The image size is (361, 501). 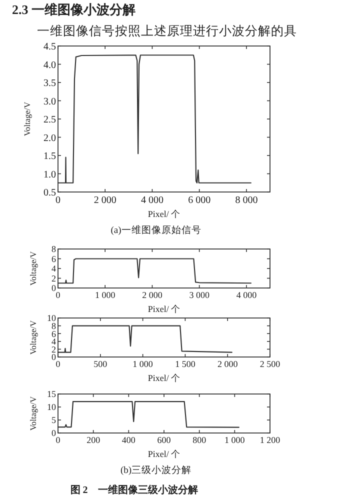 I want to click on ytick: 4.0, so click(x=50, y=65).